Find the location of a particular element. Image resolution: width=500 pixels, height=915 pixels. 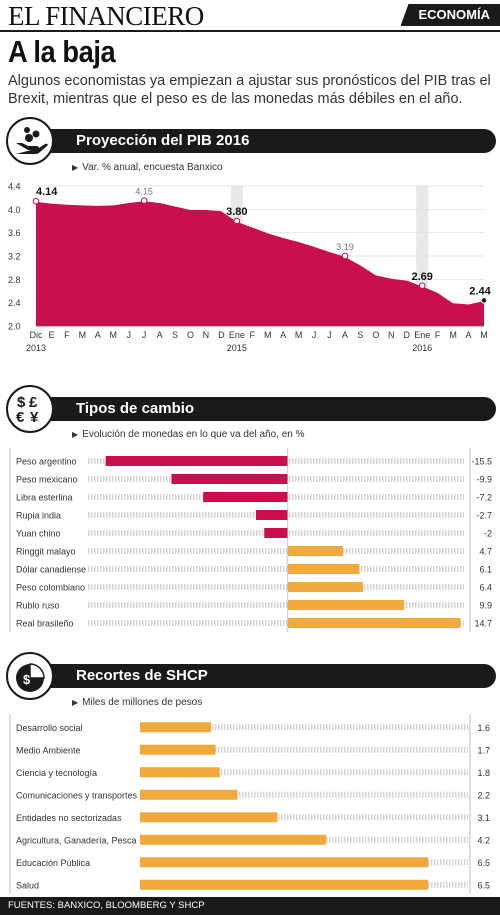

section-header-cambio: Tipos de cambio $ £ € ¥ is located at coordinates (251, 409).